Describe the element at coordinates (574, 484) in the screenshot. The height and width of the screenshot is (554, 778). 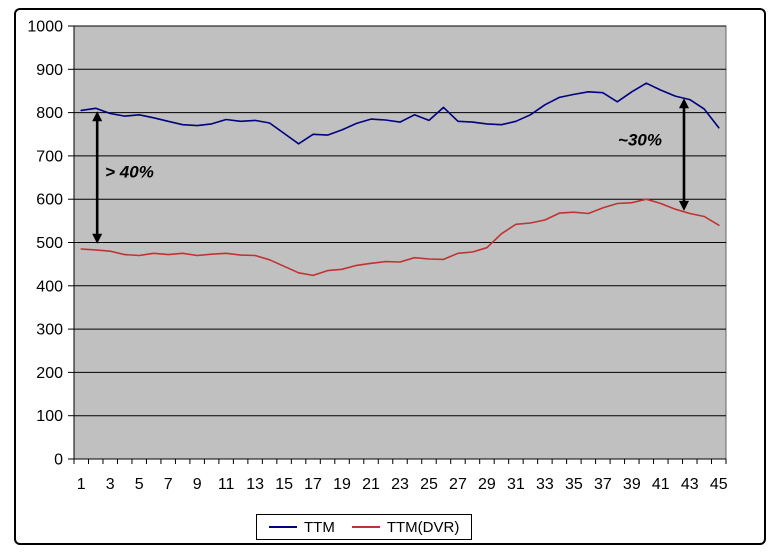
I see `x-tick-label: 35` at that location.